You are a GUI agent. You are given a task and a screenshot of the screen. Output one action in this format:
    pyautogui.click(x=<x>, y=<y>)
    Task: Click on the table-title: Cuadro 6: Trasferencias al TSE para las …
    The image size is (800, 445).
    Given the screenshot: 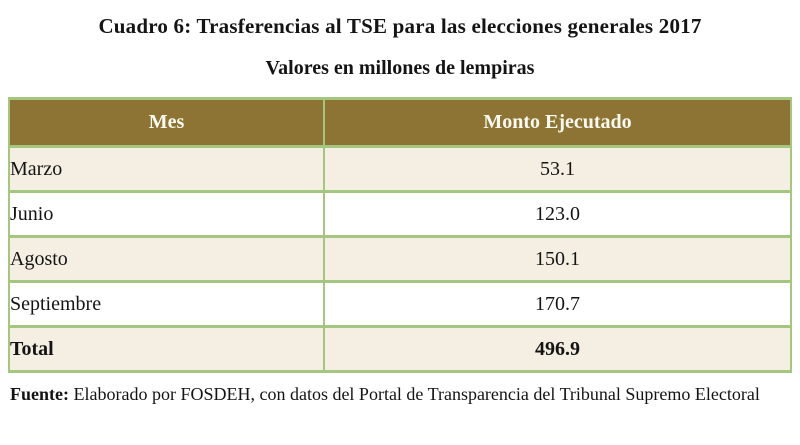 What is the action you would take?
    pyautogui.click(x=400, y=26)
    